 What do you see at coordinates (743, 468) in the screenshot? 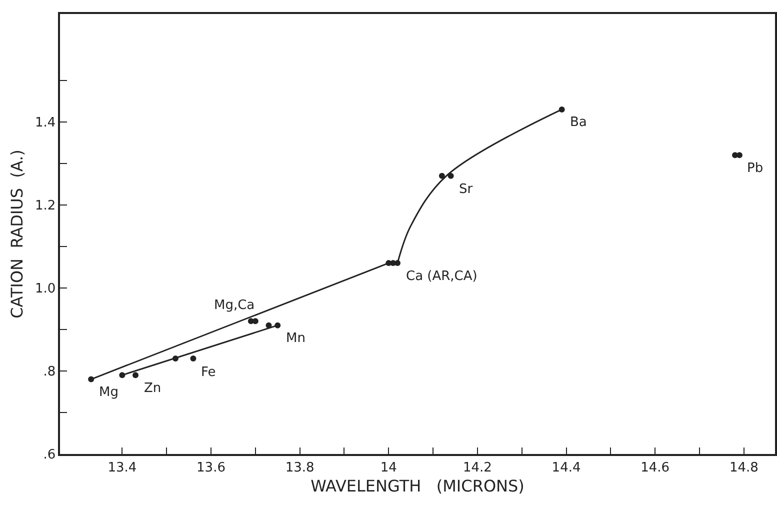
I see `x-tick-label: 14.8` at bounding box center [743, 468].